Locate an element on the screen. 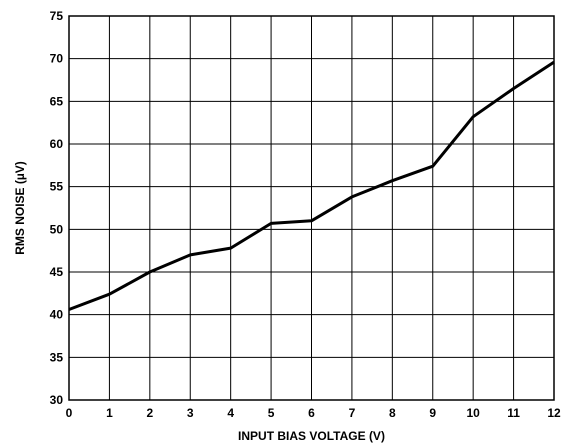 This screenshot has height=445, width=564. x-tick-label: 12 is located at coordinates (554, 413).